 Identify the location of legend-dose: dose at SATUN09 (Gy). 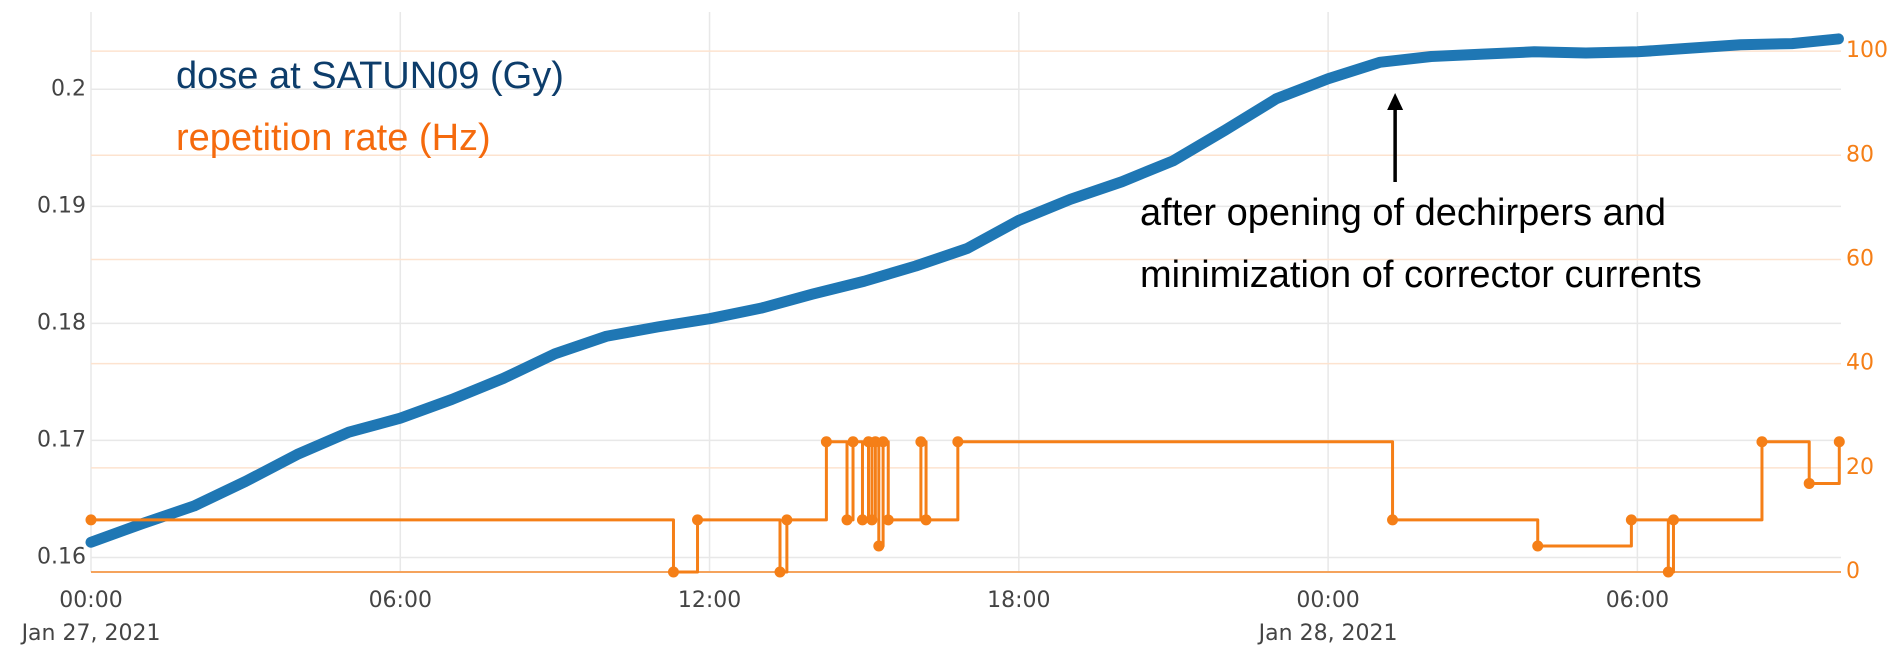
(370, 76).